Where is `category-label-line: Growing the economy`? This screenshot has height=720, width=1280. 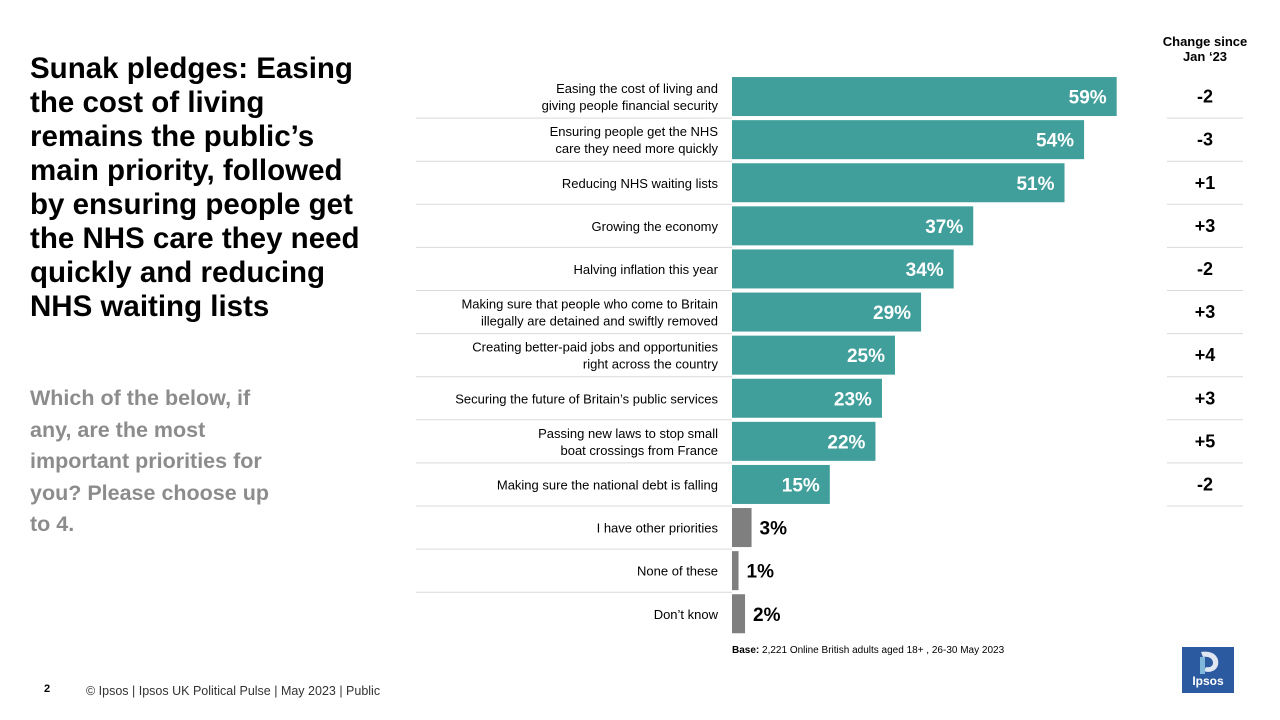 category-label-line: Growing the economy is located at coordinates (655, 226).